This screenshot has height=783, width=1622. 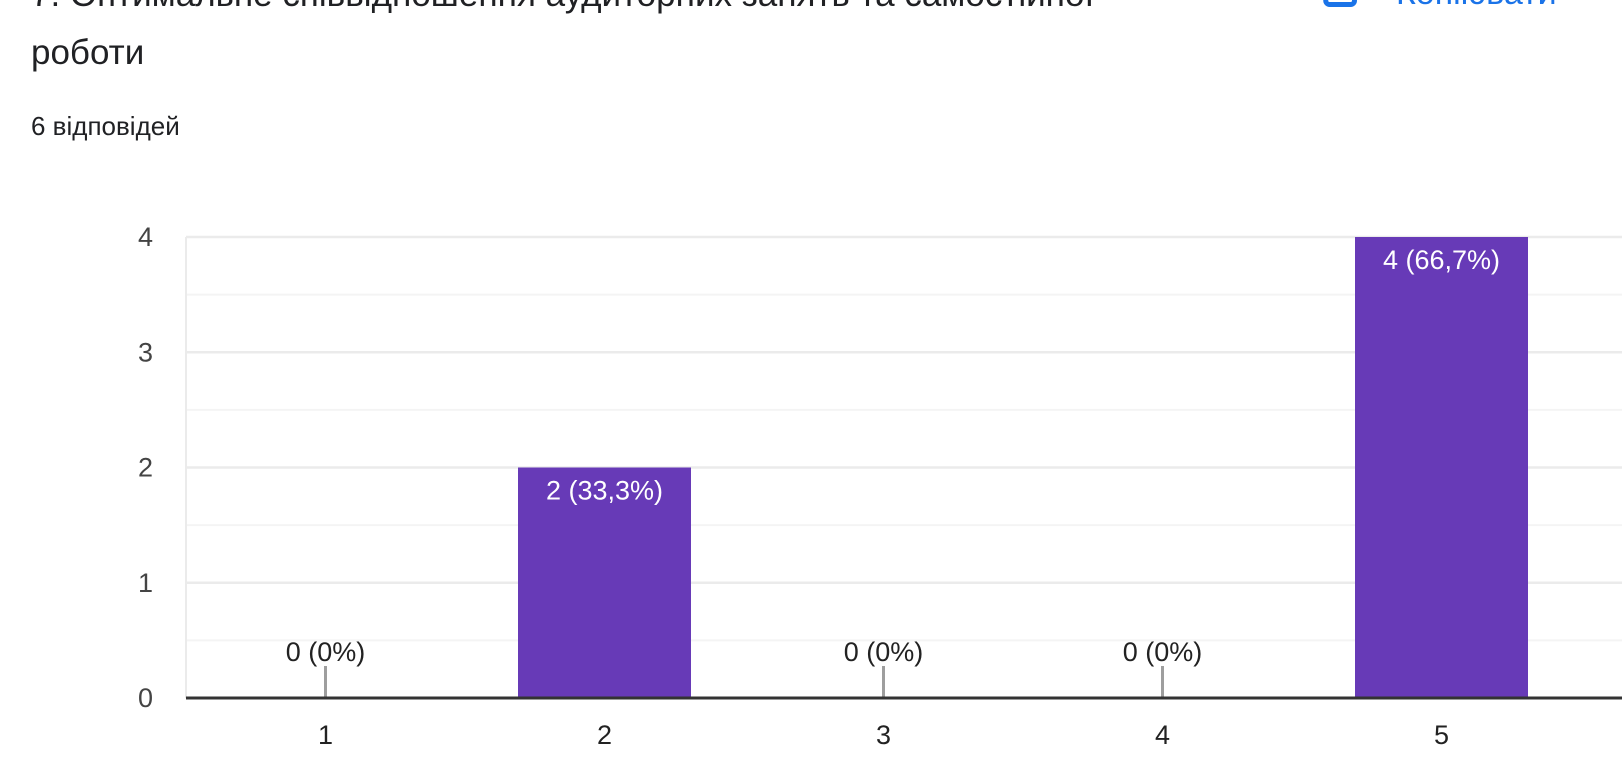 What do you see at coordinates (145, 698) in the screenshot?
I see `y-tick-label: 0` at bounding box center [145, 698].